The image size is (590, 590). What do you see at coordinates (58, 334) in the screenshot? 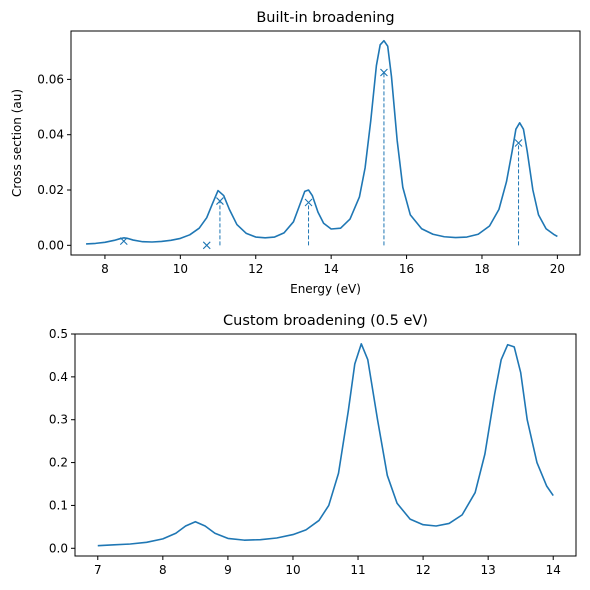
I see `y-tick-label: 0.5` at bounding box center [58, 334].